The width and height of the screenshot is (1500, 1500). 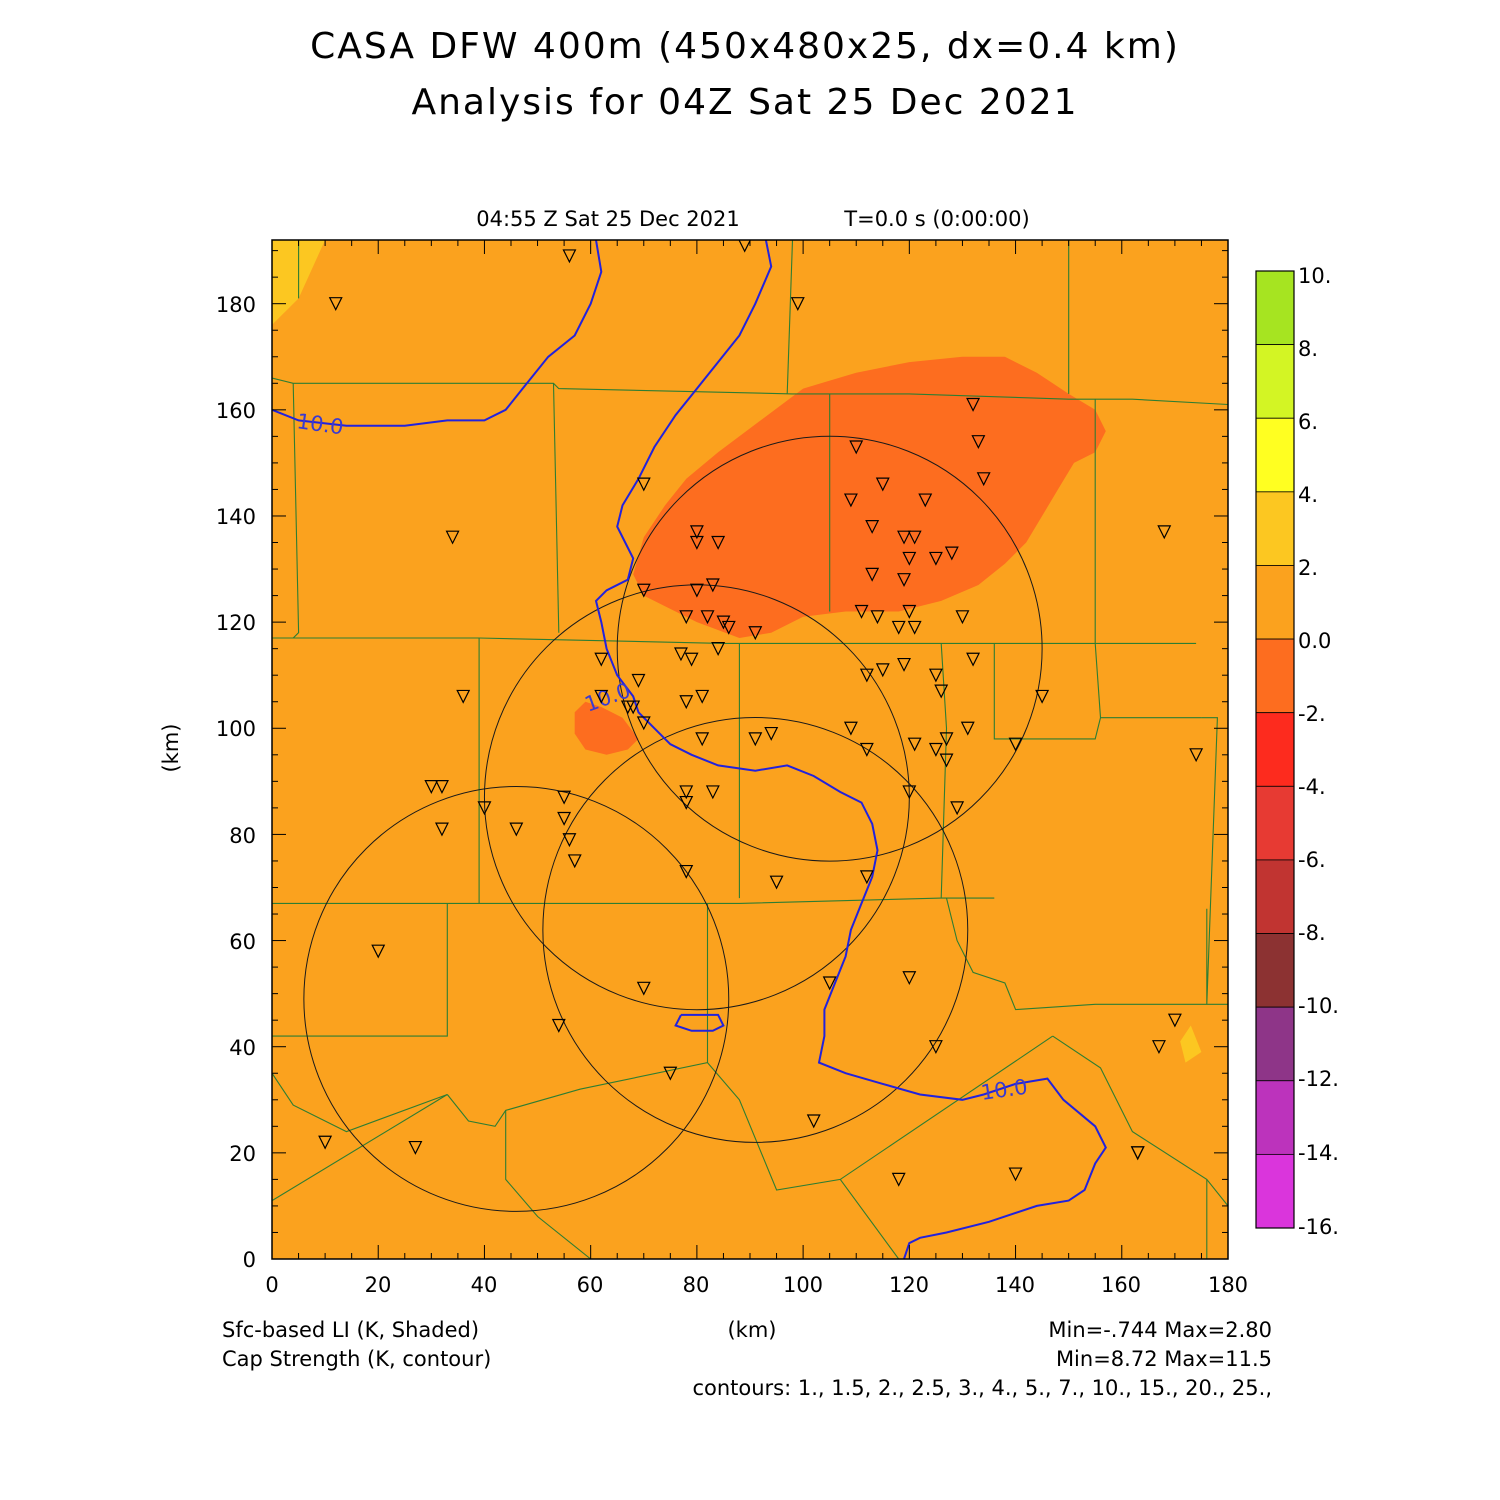 I want to click on li-colorbar, so click(x=1275, y=749).